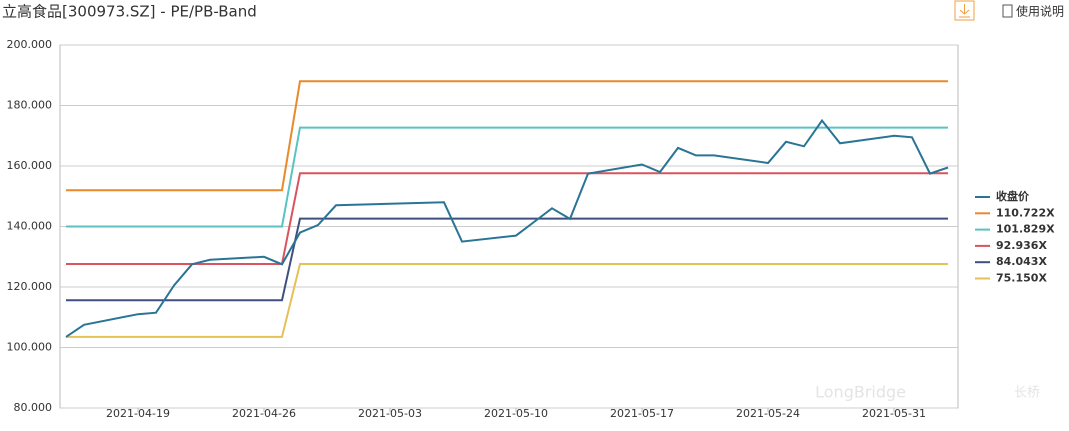  I want to click on download-arrow, so click(964, 11).